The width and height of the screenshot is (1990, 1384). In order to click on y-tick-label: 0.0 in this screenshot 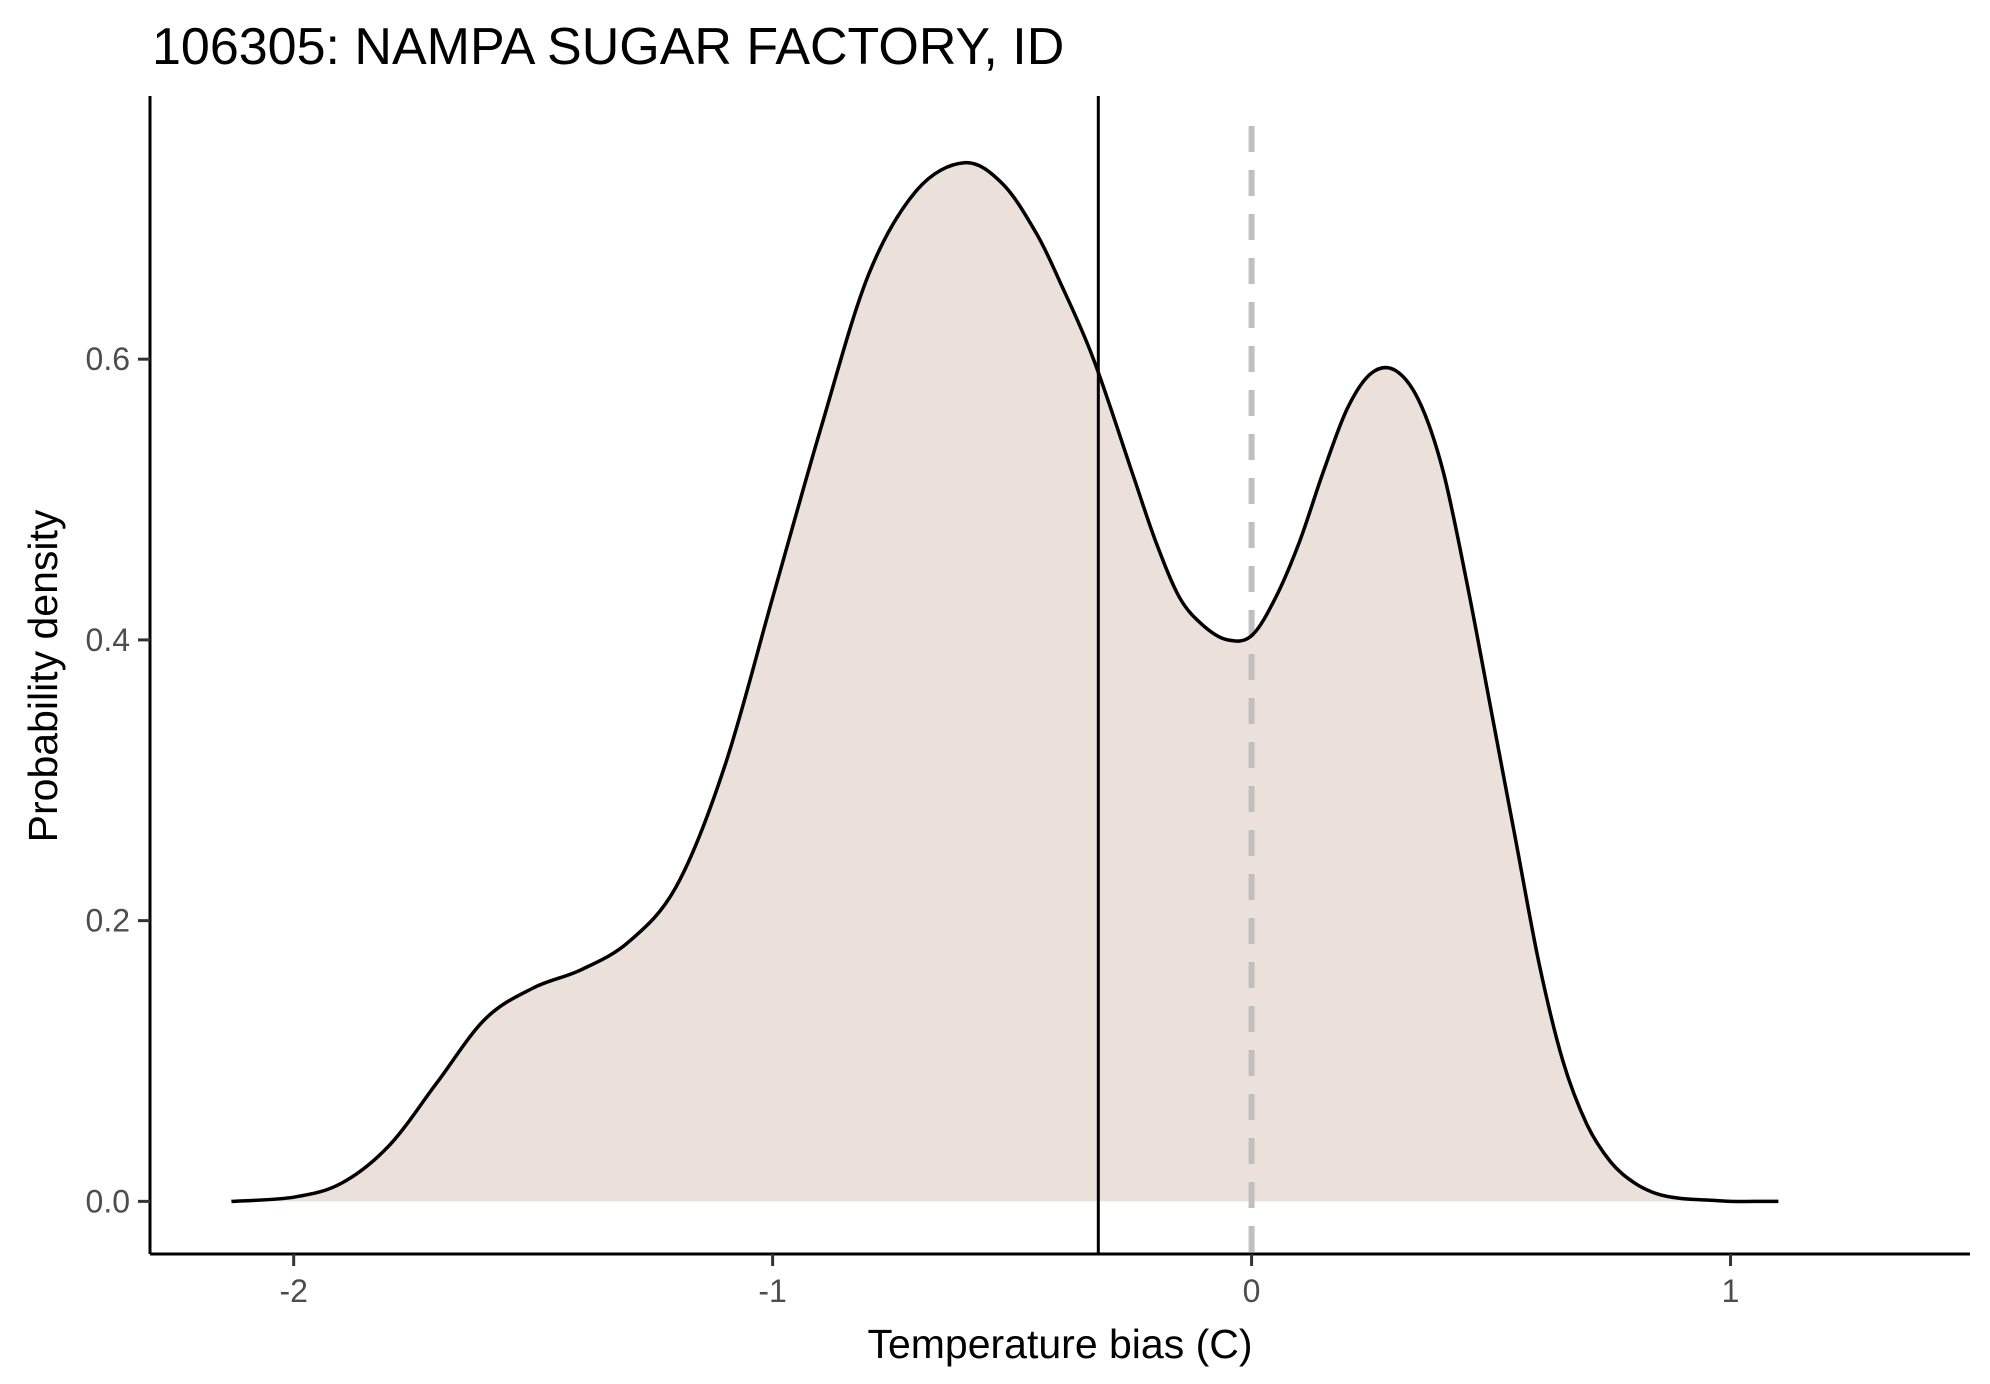, I will do `click(108, 1201)`.